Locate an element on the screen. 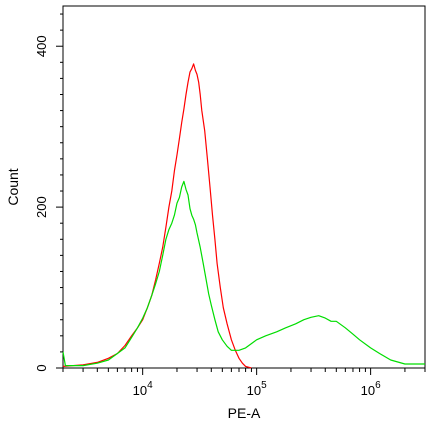 This screenshot has height=427, width=438. y-tick-label: 200 is located at coordinates (41, 207).